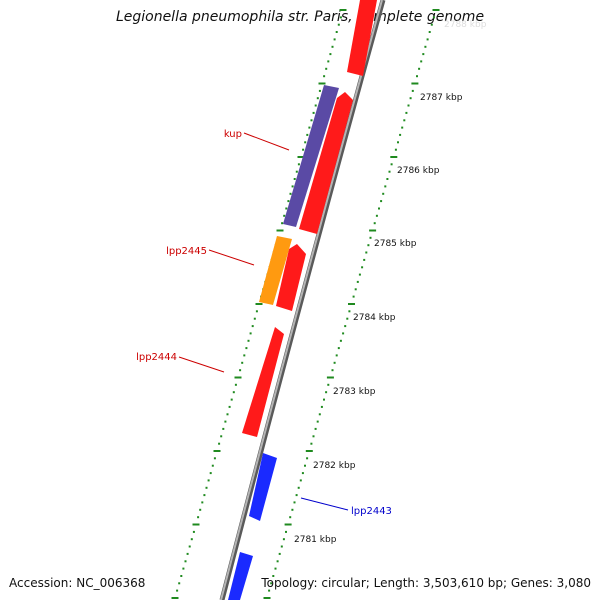  What do you see at coordinates (311, 156) in the screenshot?
I see `gene-kup` at bounding box center [311, 156].